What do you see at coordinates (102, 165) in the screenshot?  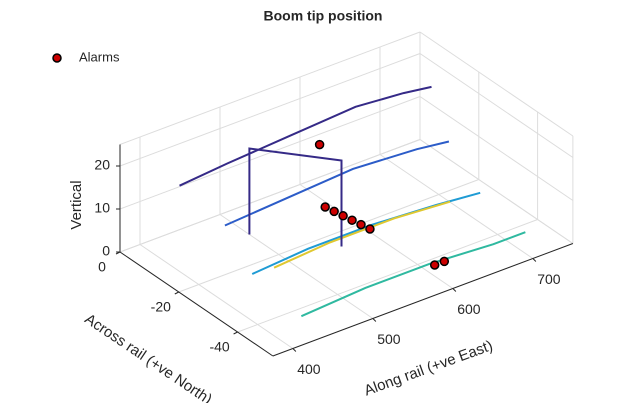 I see `z-tick-label: 20` at bounding box center [102, 165].